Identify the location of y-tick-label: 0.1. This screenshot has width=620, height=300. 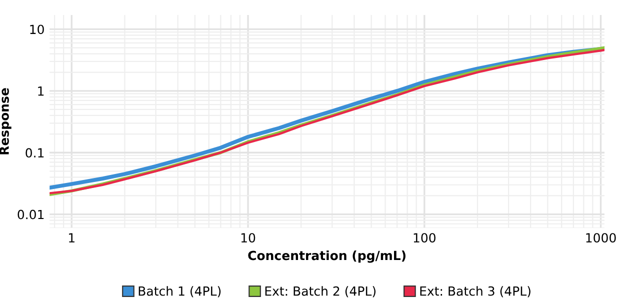
(35, 153).